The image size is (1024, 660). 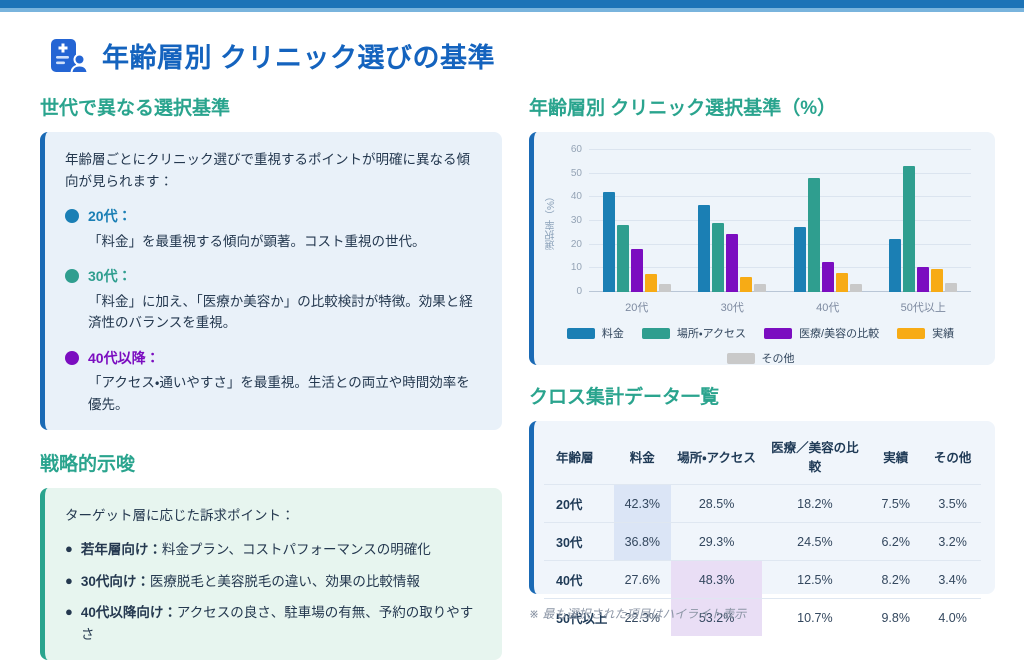 What do you see at coordinates (716, 541) in the screenshot?
I see `table-cell: 29.3%` at bounding box center [716, 541].